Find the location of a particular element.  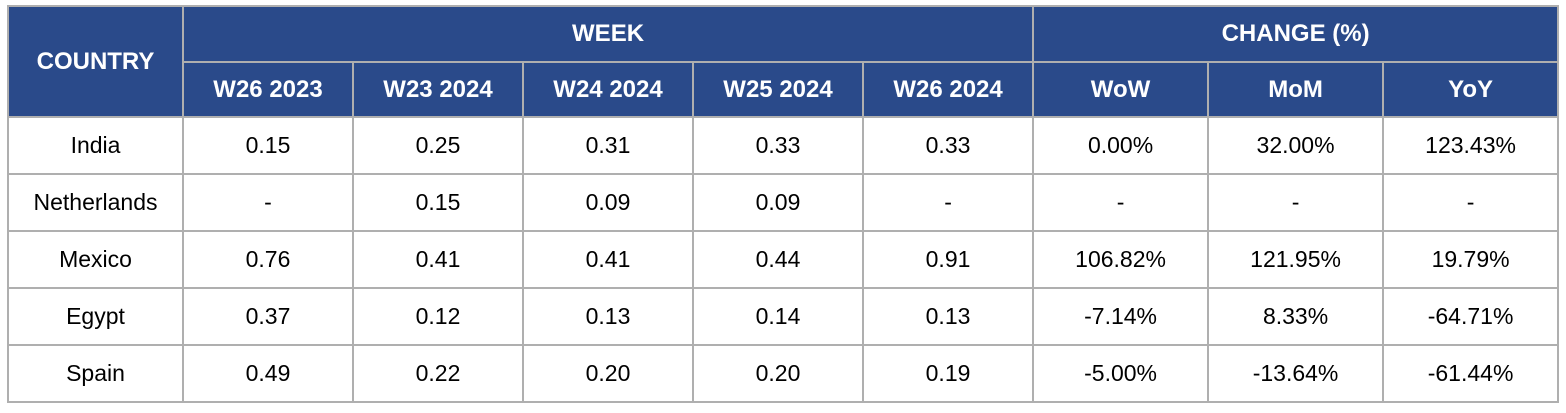

country-cell: Mexico is located at coordinates (95, 259).